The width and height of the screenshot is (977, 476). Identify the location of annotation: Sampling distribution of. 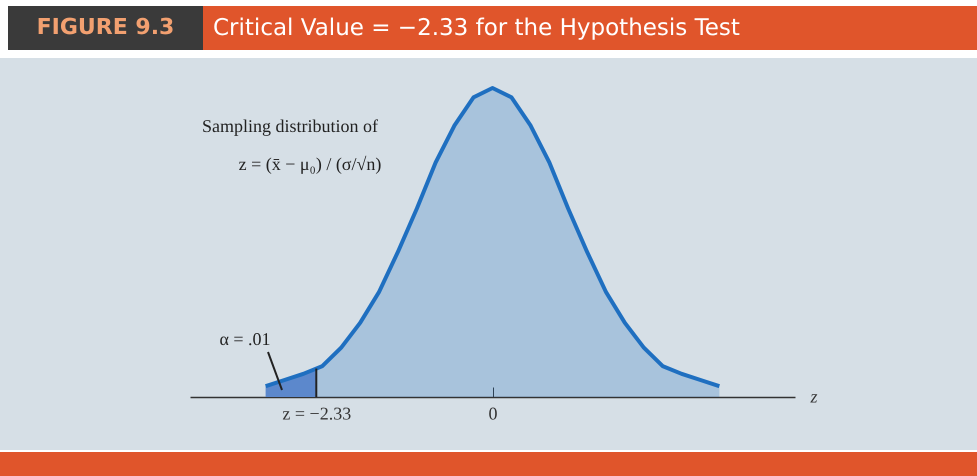
(290, 126).